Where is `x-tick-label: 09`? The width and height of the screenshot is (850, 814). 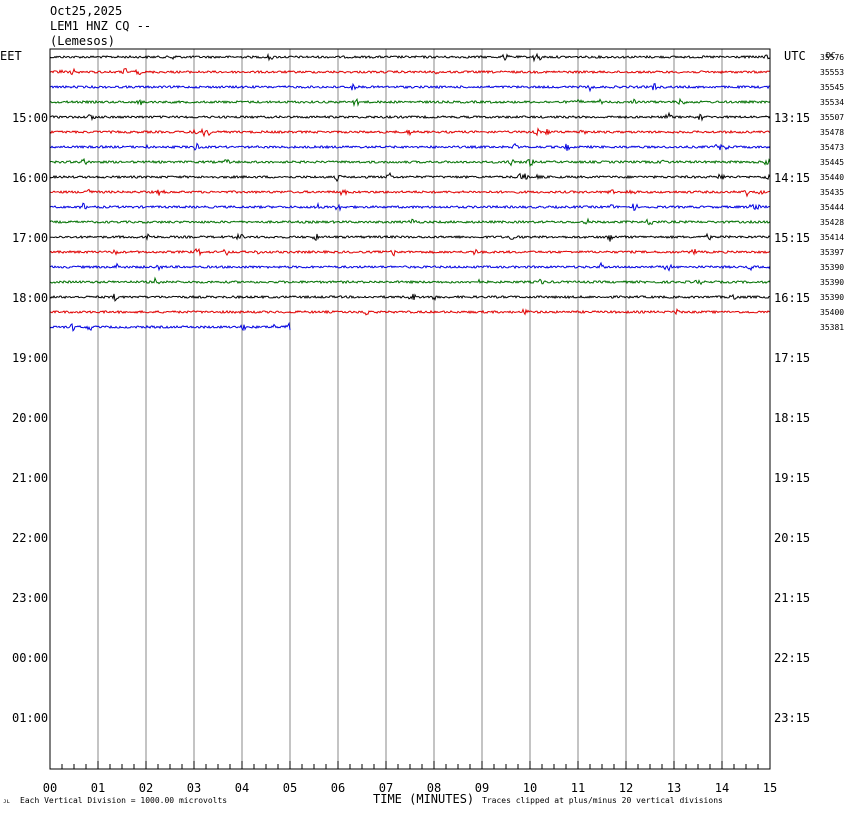 x-tick-label: 09 is located at coordinates (482, 788).